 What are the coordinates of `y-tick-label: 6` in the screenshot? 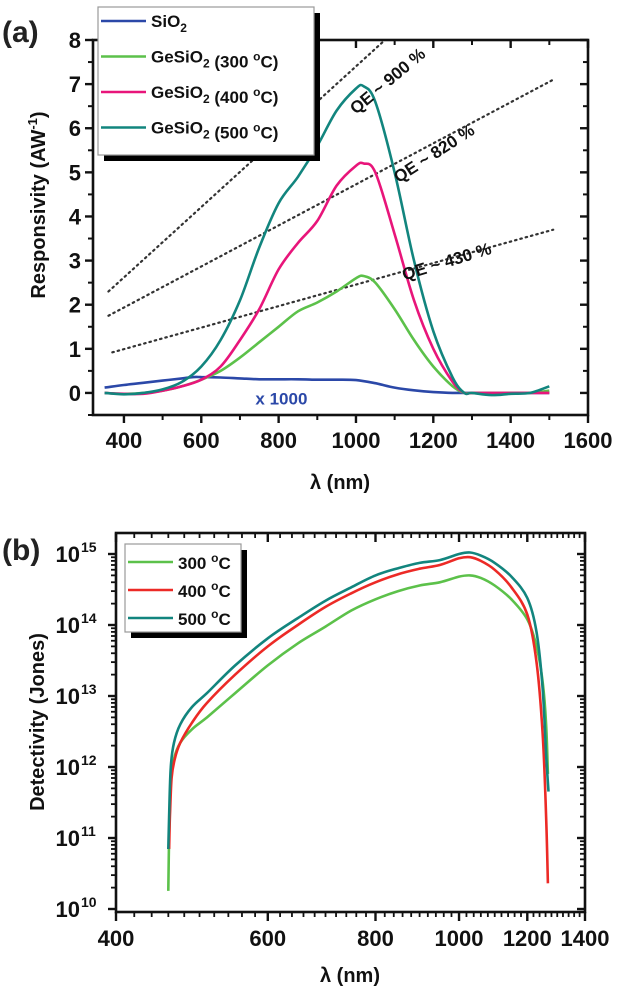 It's located at (75, 128).